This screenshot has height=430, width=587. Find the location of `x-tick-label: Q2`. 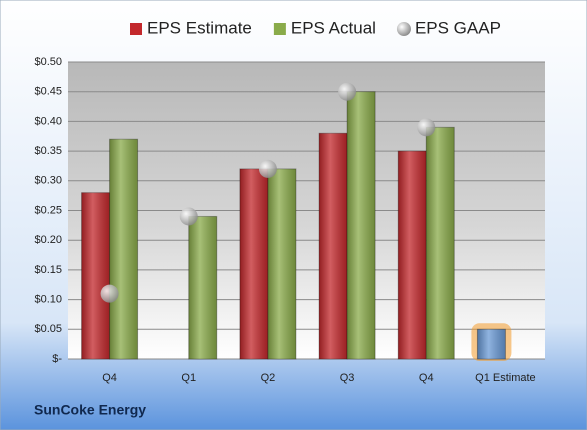

x-tick-label: Q2 is located at coordinates (268, 378).